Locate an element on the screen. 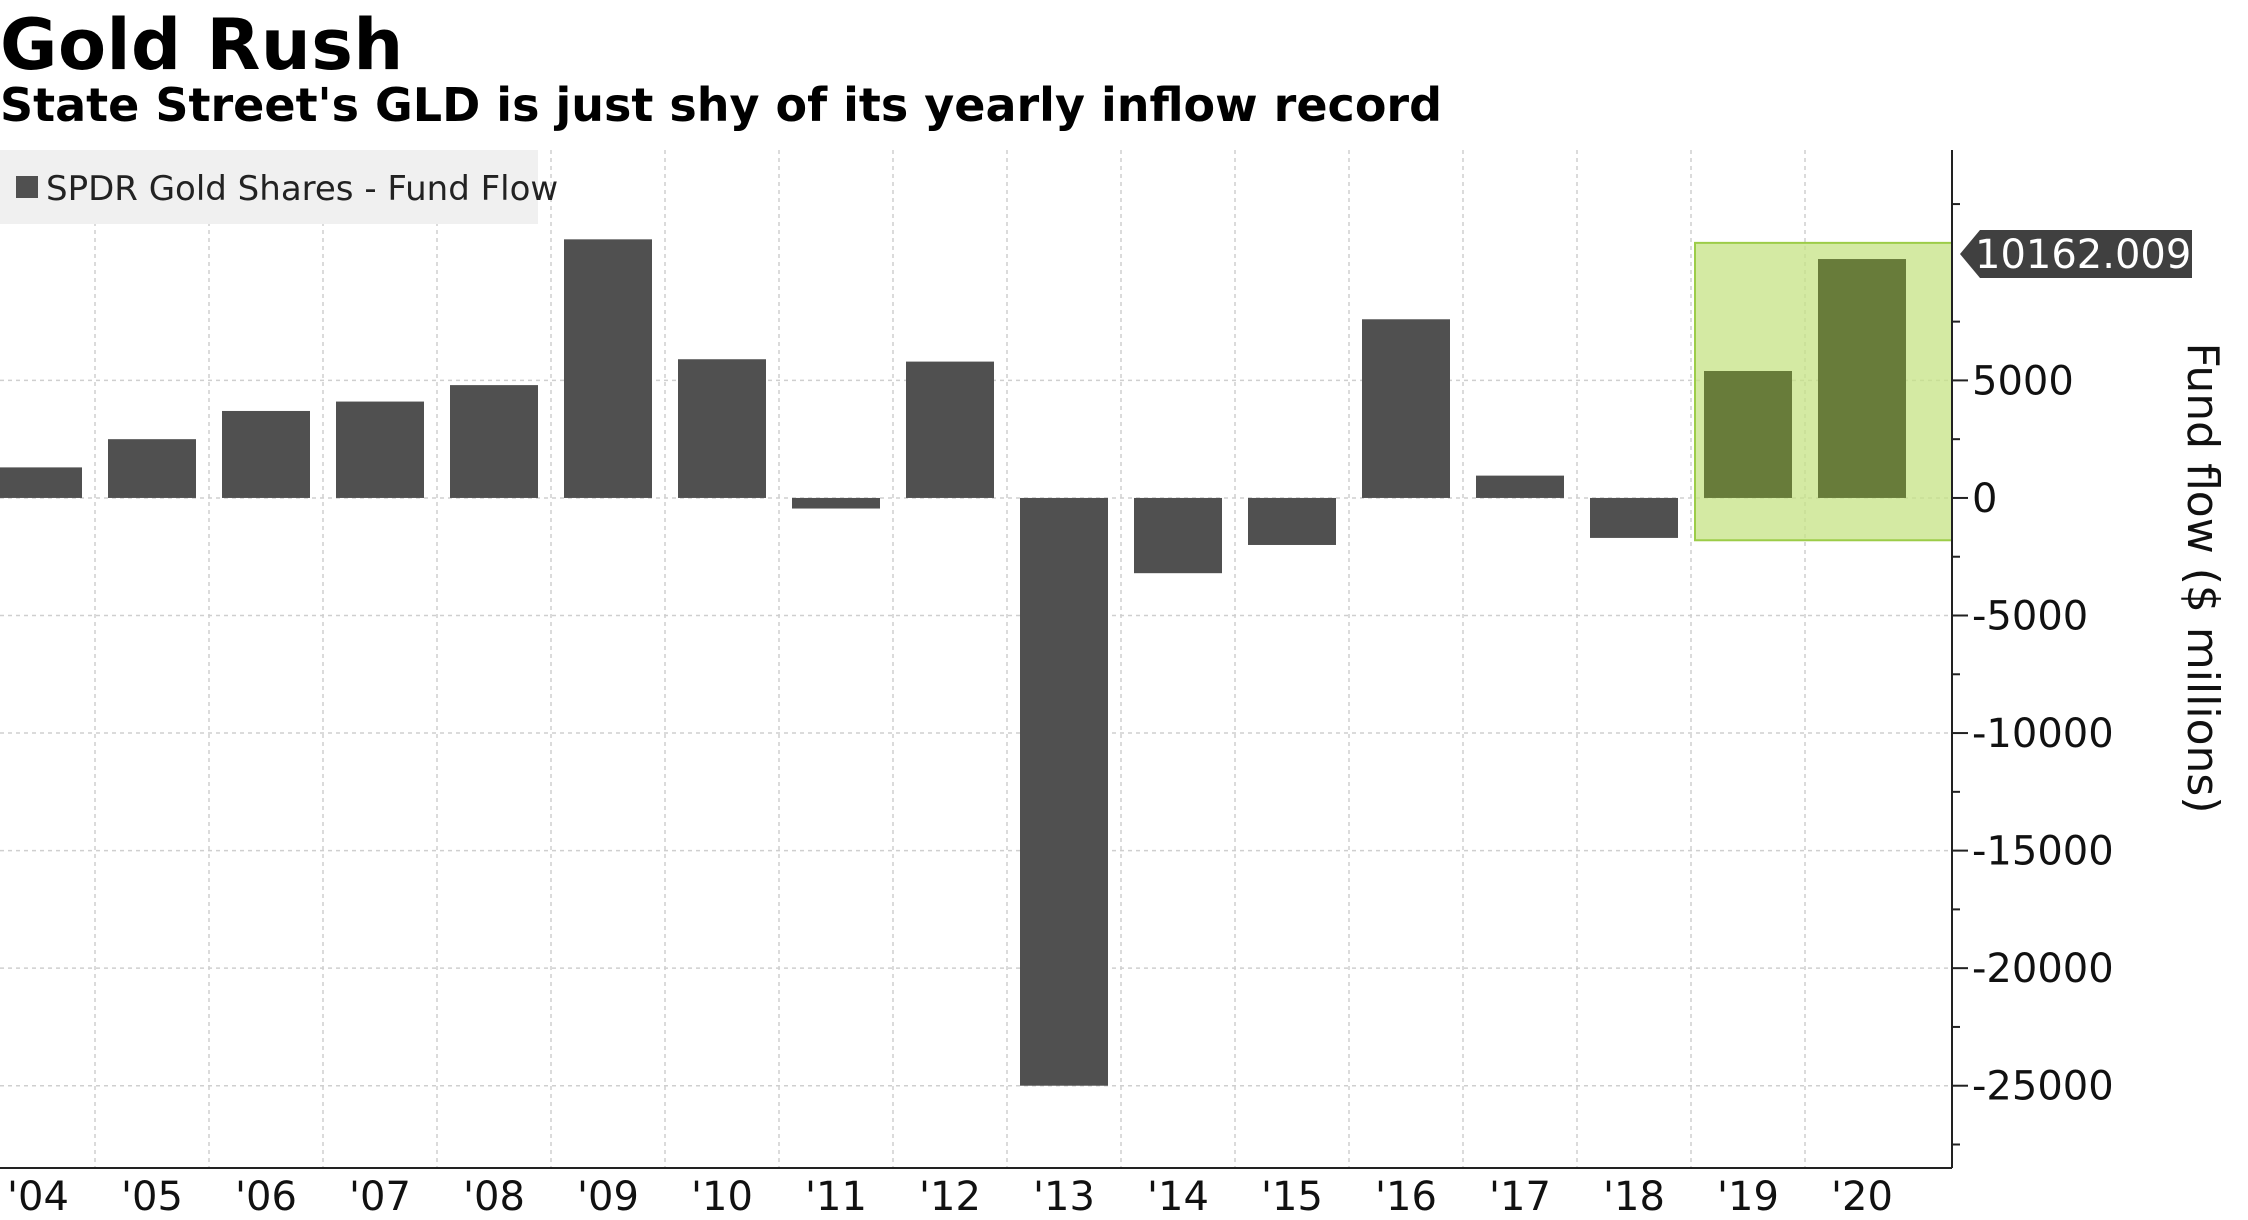  x-tick-label: '05 is located at coordinates (152, 1197).